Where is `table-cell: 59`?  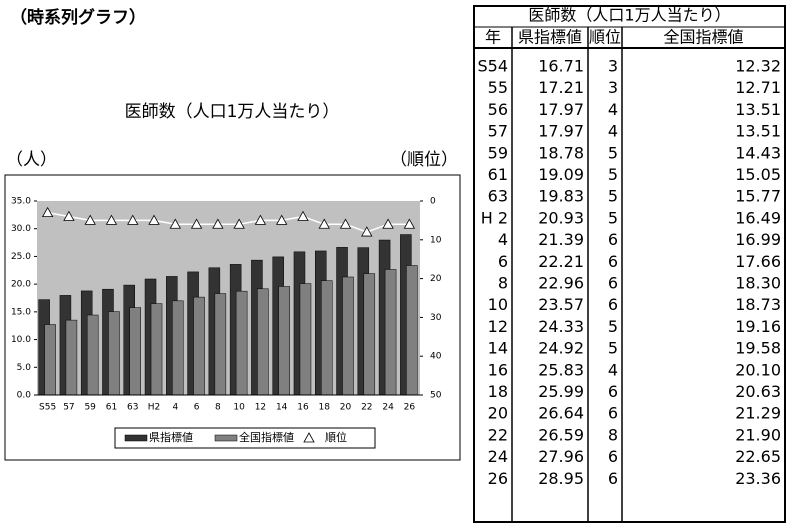 table-cell: 59 is located at coordinates (498, 152).